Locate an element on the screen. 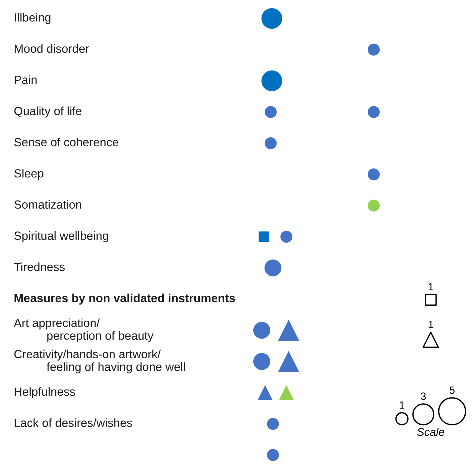  y-tick-label: Somatization is located at coordinates (48, 204).